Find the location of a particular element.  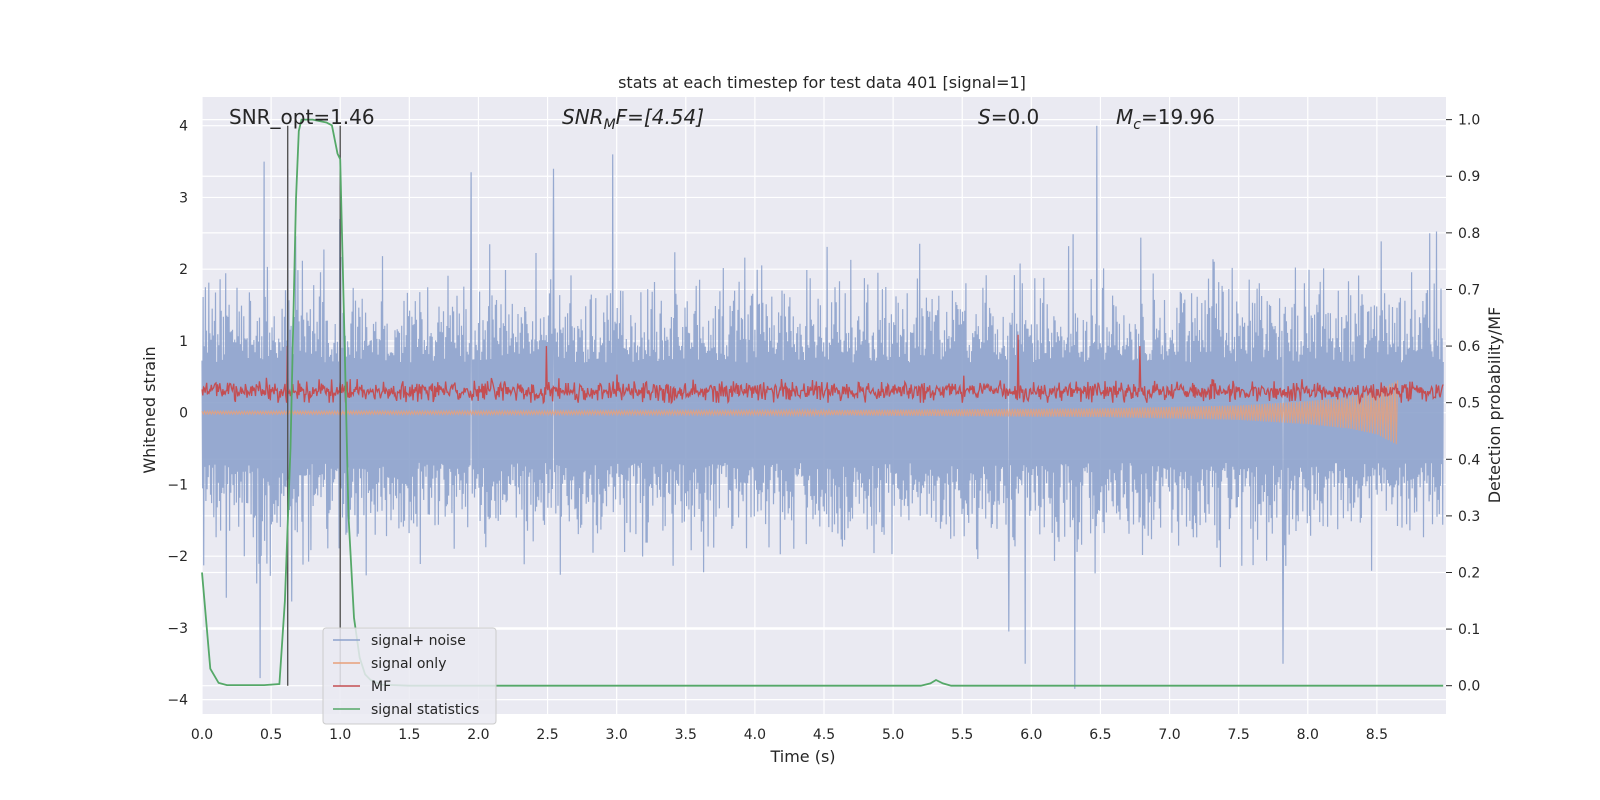

y-right-tick-label: 0.9 is located at coordinates (1469, 177).